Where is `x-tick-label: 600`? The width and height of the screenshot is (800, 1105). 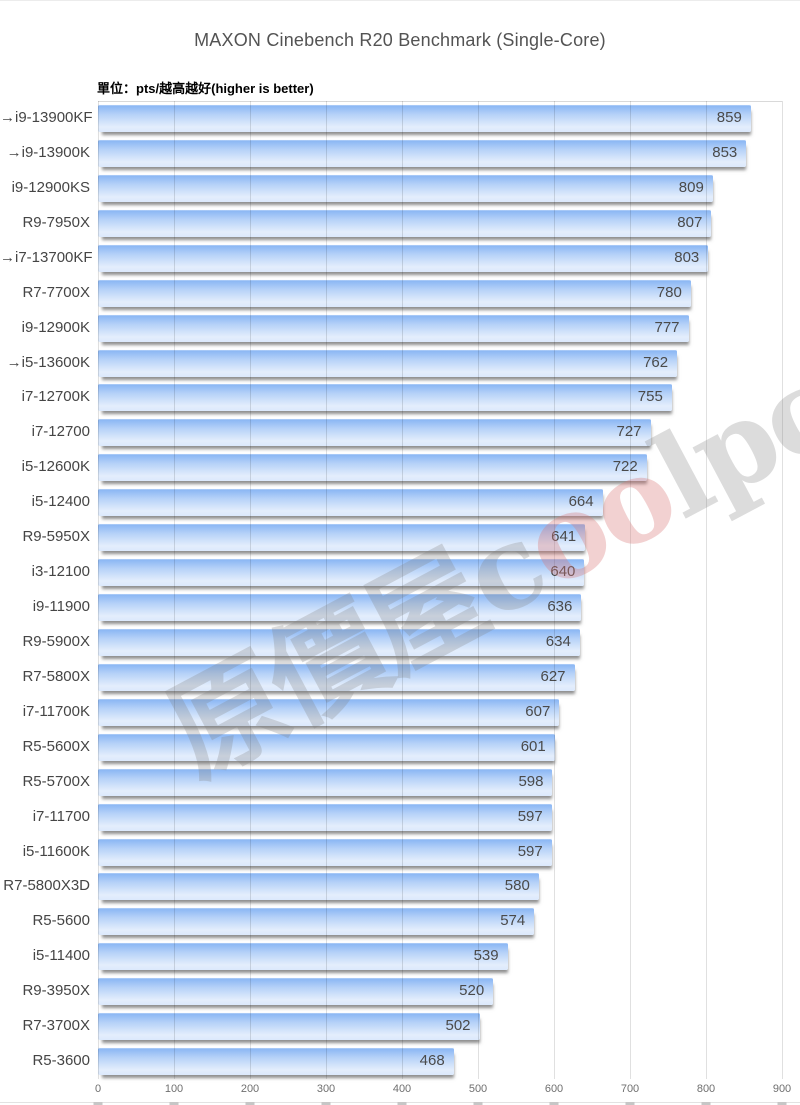
x-tick-label: 600 is located at coordinates (554, 1089).